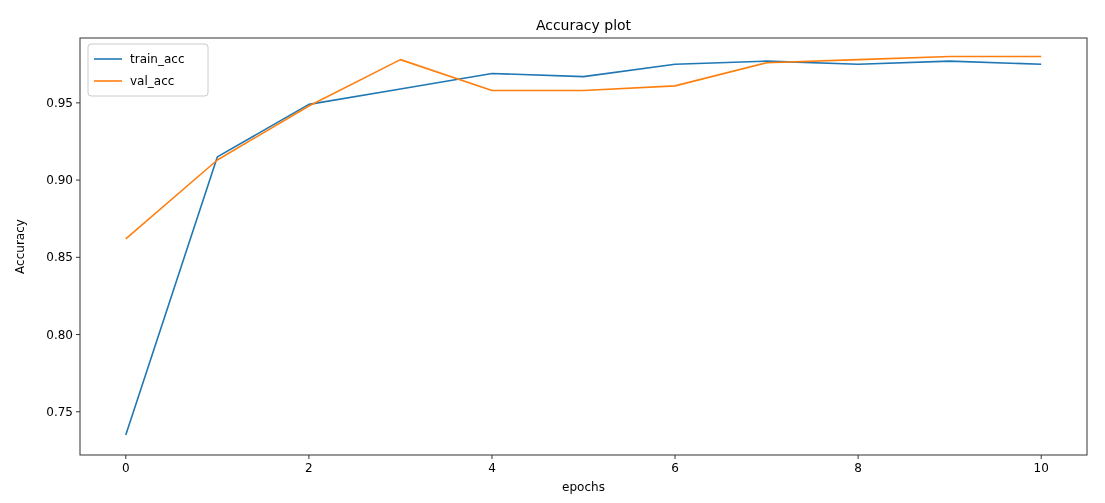  What do you see at coordinates (583, 25) in the screenshot?
I see `chart-title: Accuracy plot` at bounding box center [583, 25].